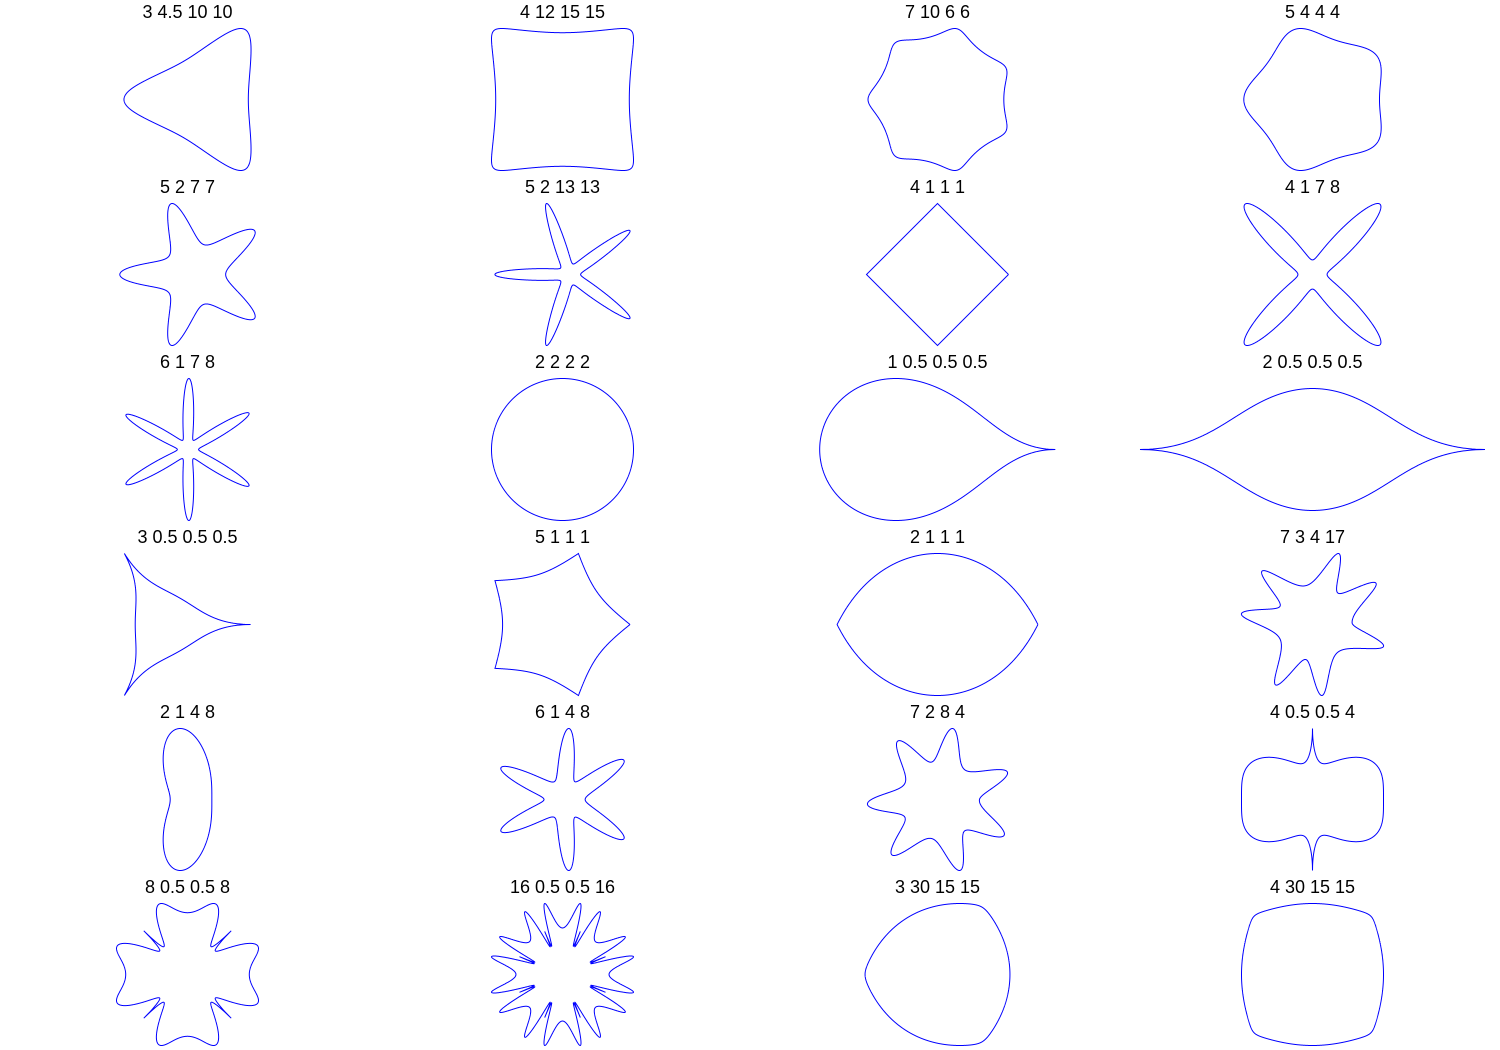 This screenshot has width=1500, height=1050. I want to click on panel-title: 5 1 1 1, so click(562, 537).